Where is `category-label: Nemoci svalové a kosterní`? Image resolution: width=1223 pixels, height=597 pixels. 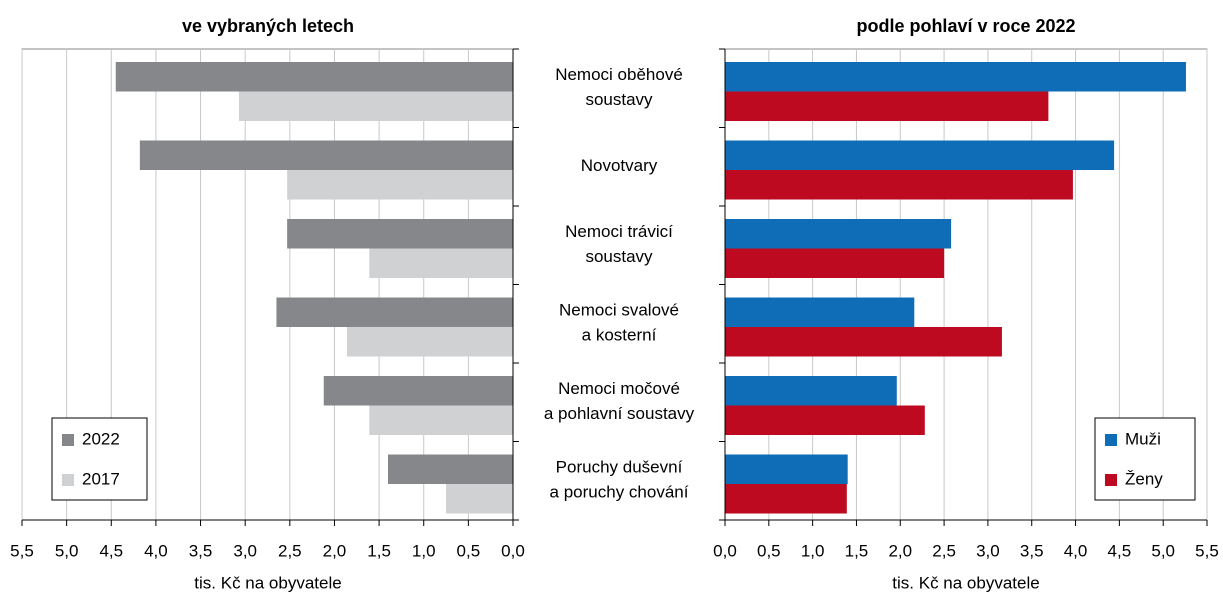
category-label: Nemoci svalové a kosterní is located at coordinates (619, 323).